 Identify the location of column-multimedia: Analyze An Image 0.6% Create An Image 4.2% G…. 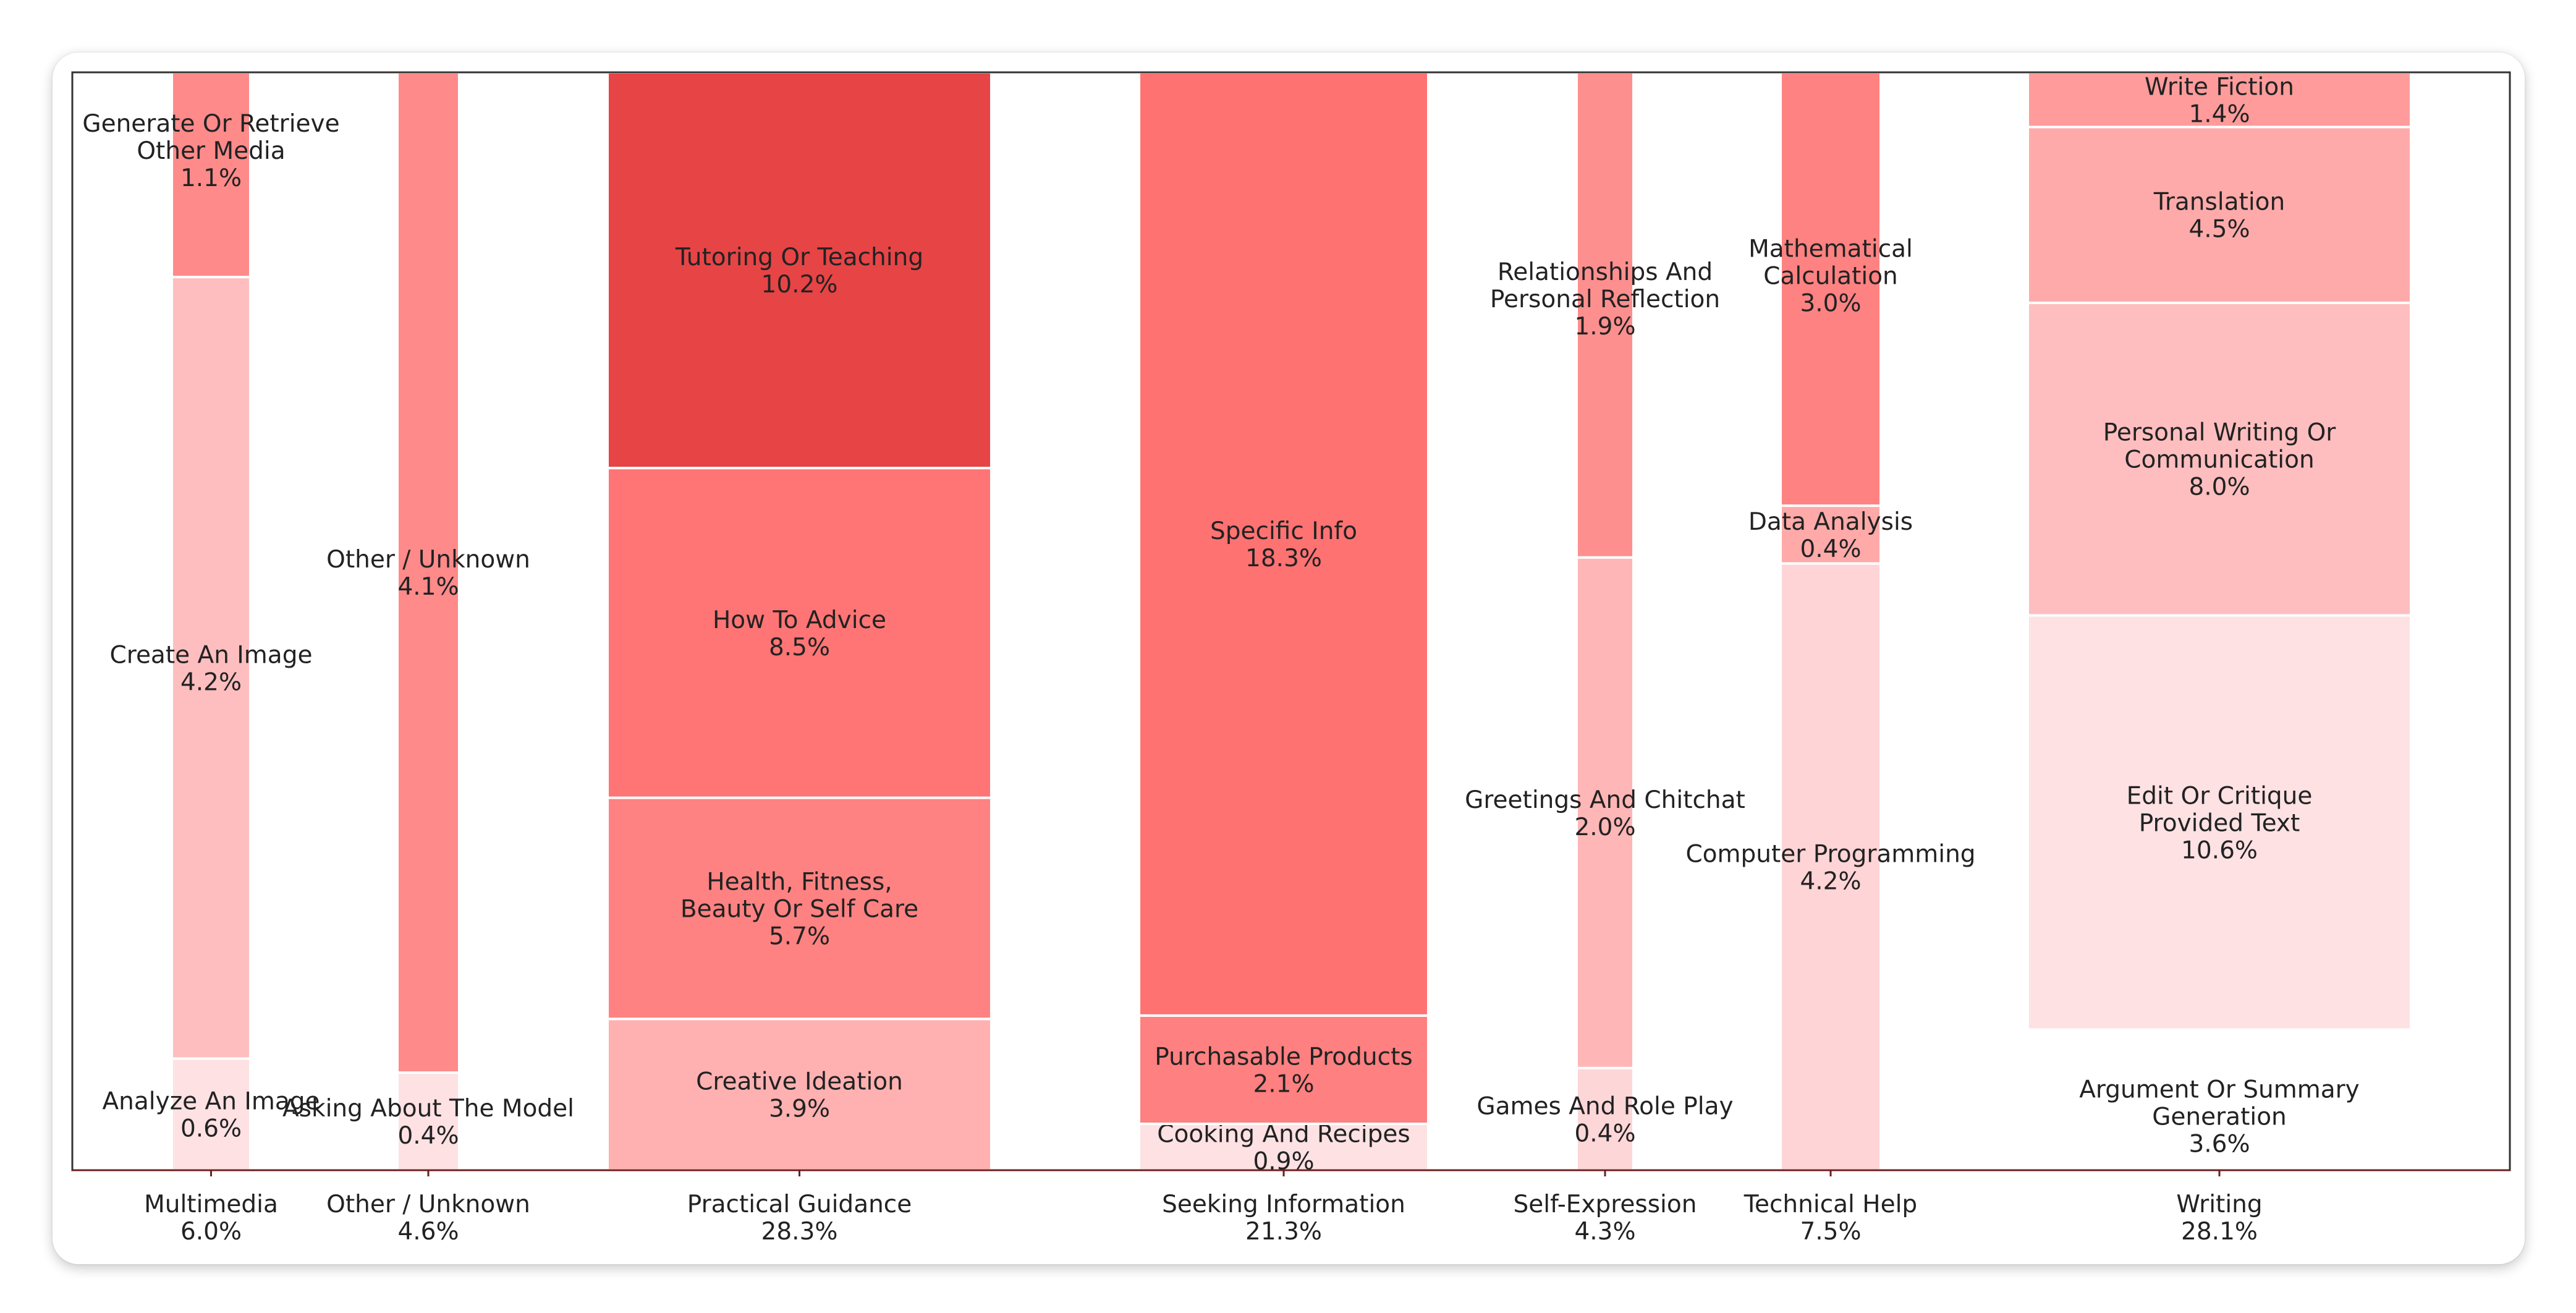
(211, 658).